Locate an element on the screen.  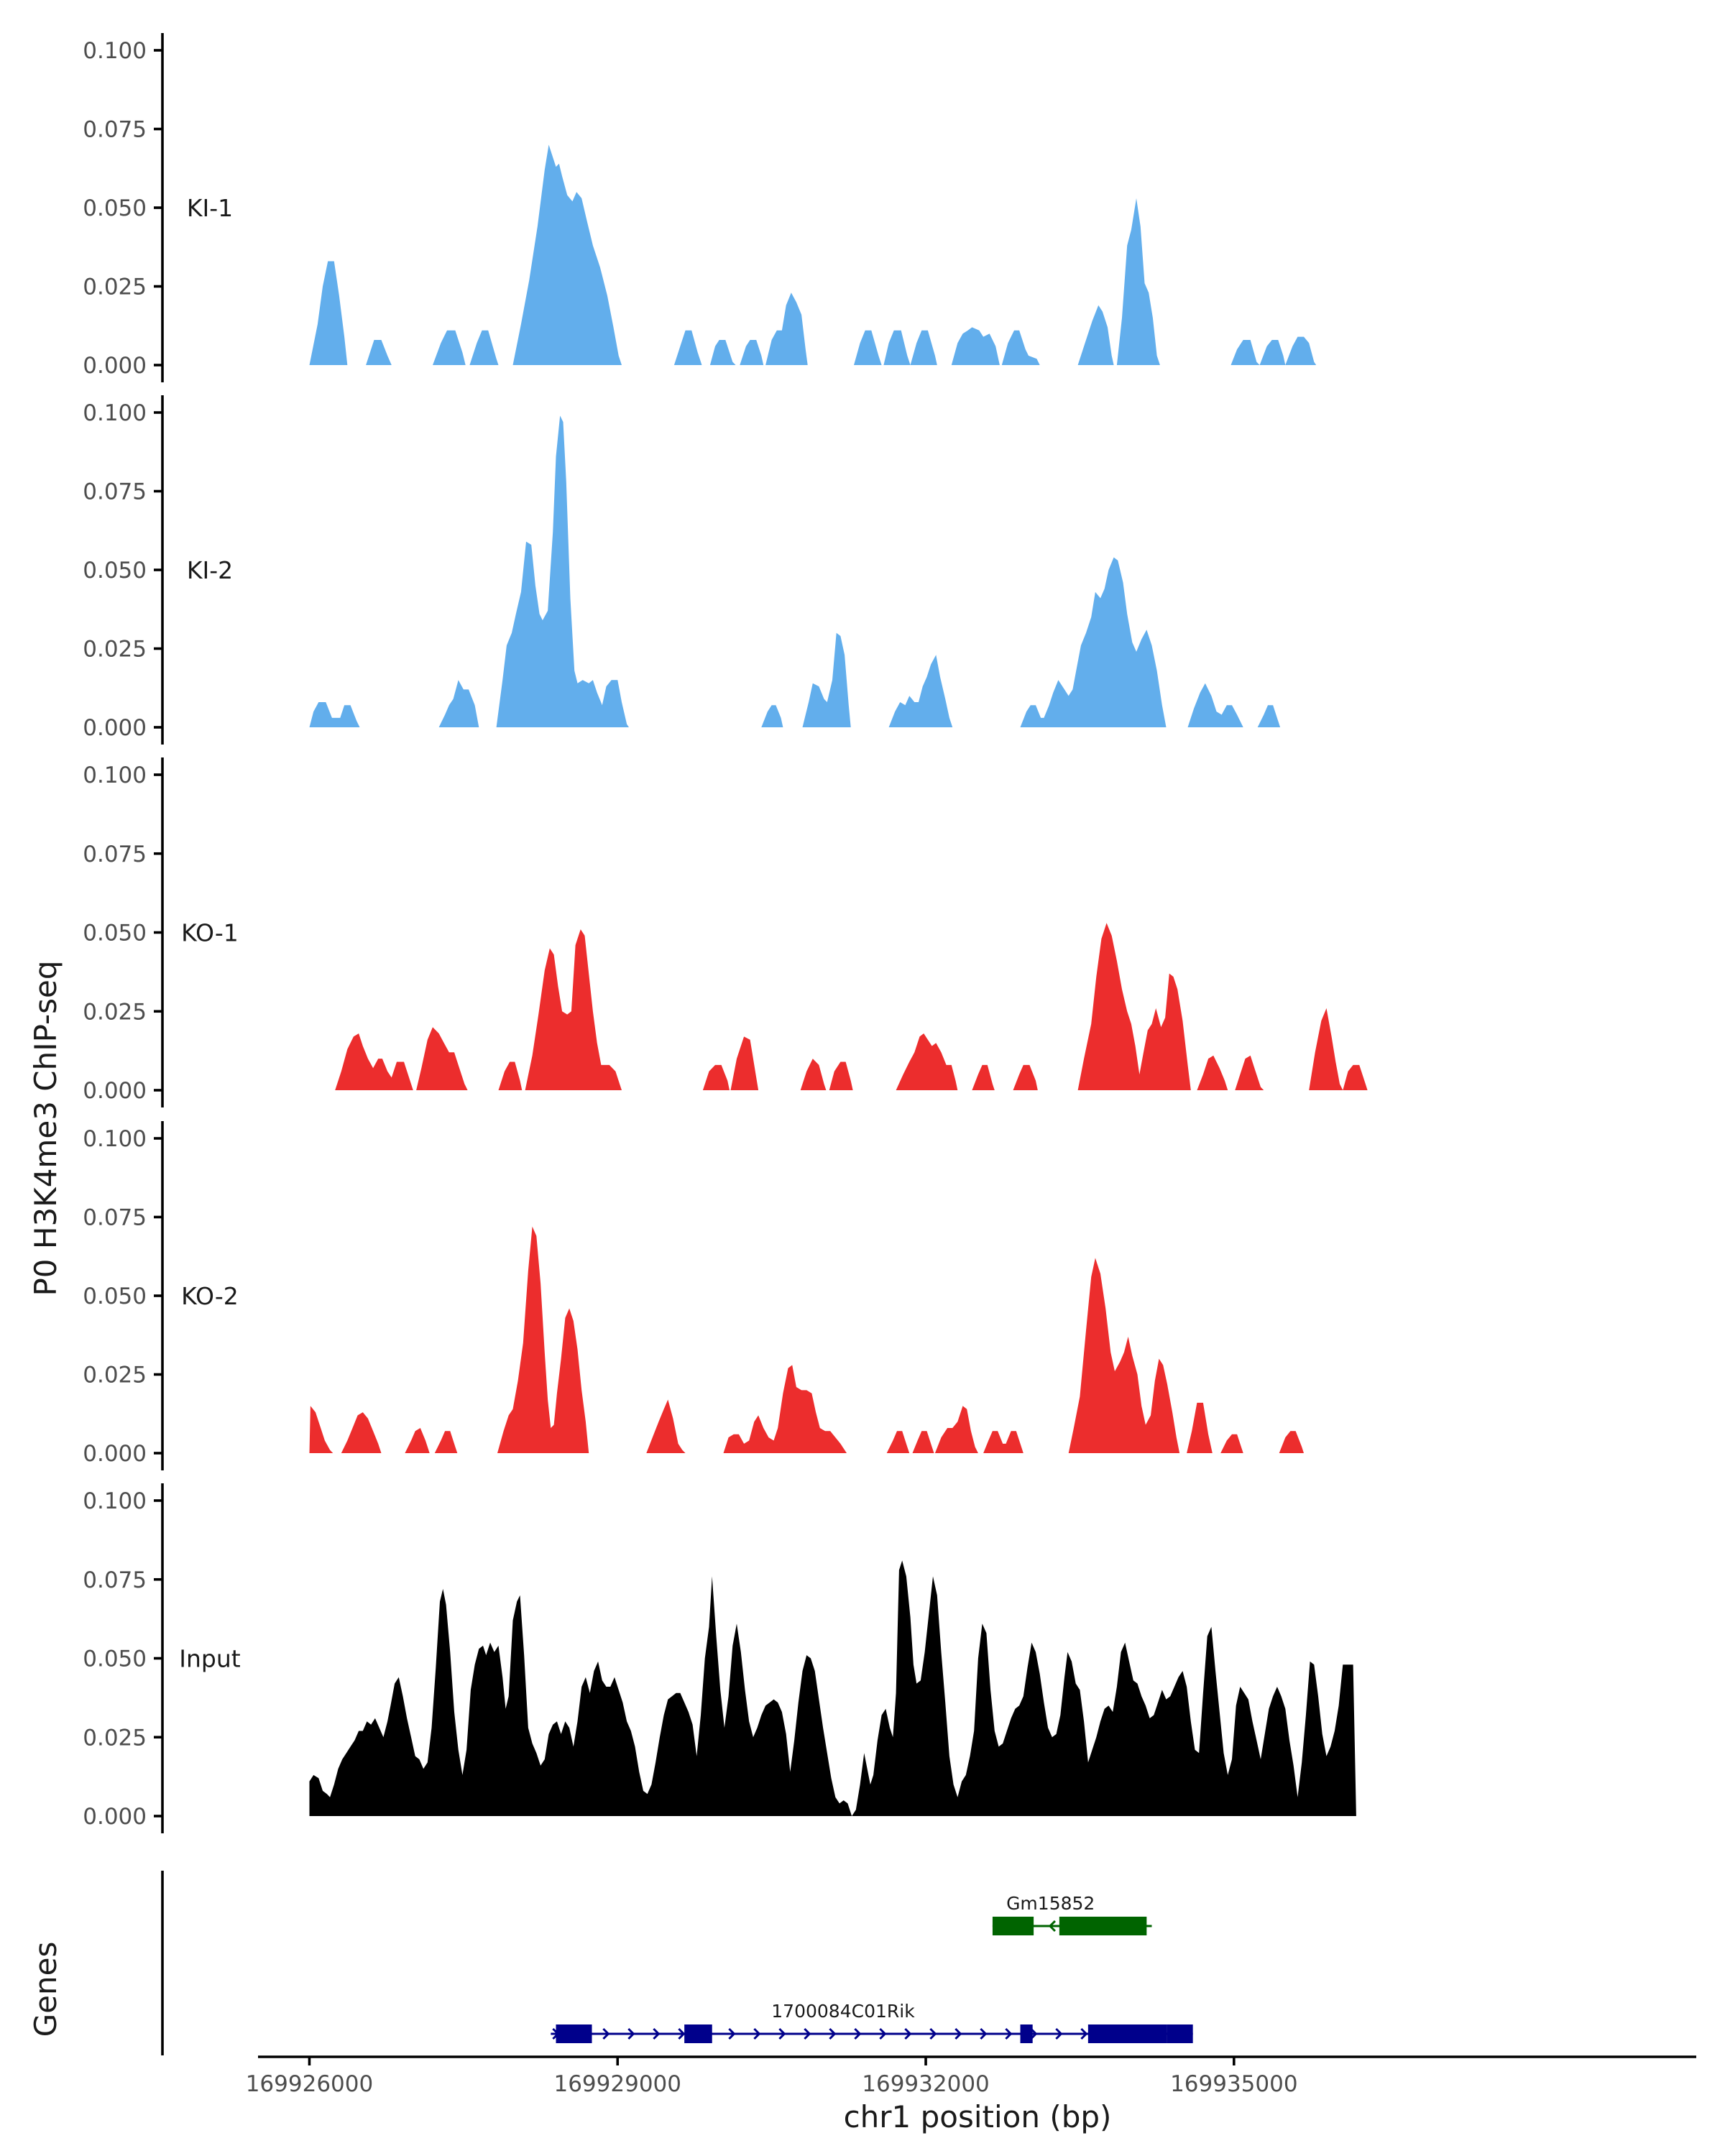
genes-axis-title: Genes is located at coordinates (45, 1990).